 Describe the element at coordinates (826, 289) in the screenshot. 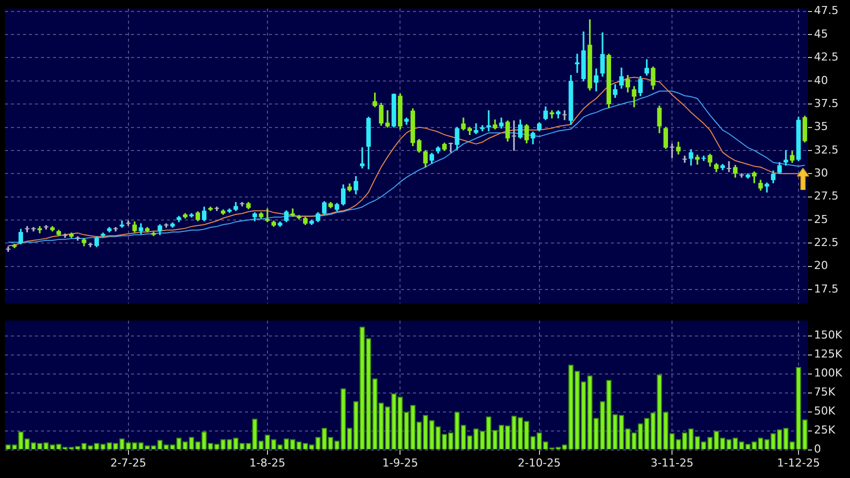

I see `y-tick-label: 17.5` at that location.